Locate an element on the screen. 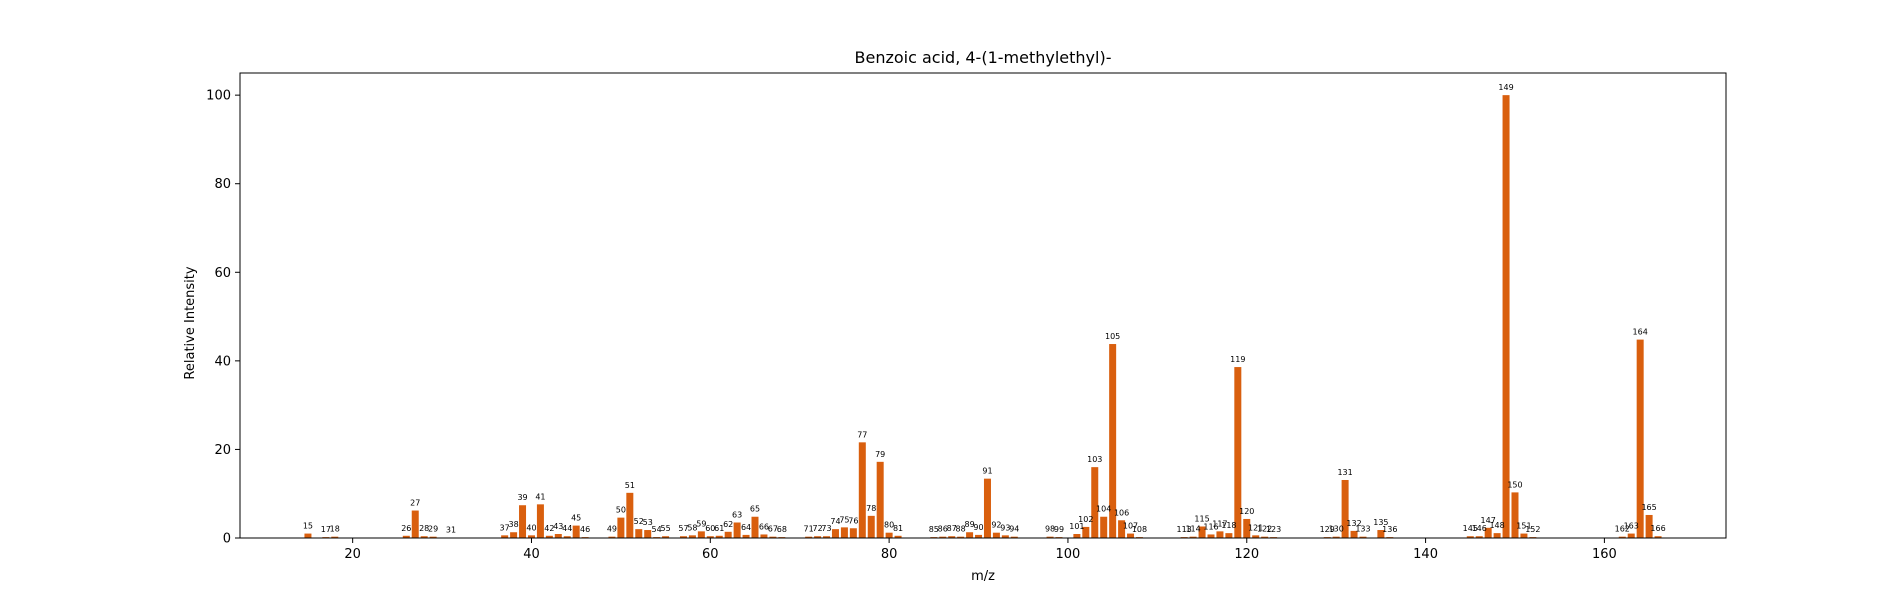 The height and width of the screenshot is (600, 1900). y-tick-label: 20 is located at coordinates (222, 450).